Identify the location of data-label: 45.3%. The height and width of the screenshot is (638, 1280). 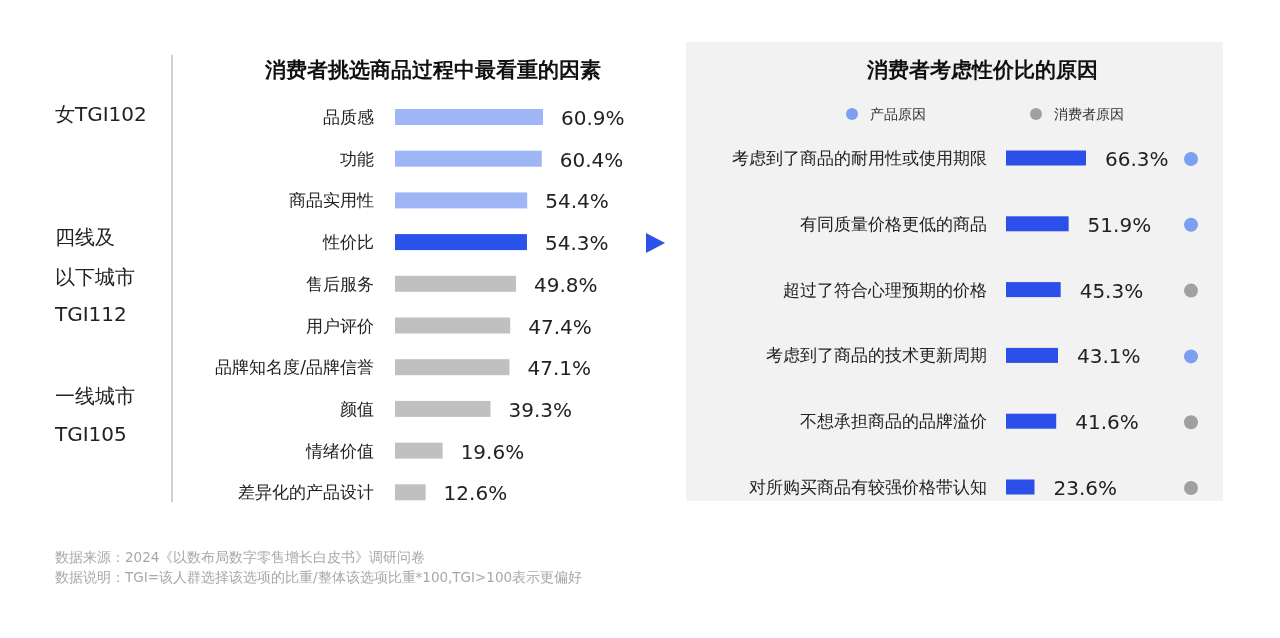
(1111, 290).